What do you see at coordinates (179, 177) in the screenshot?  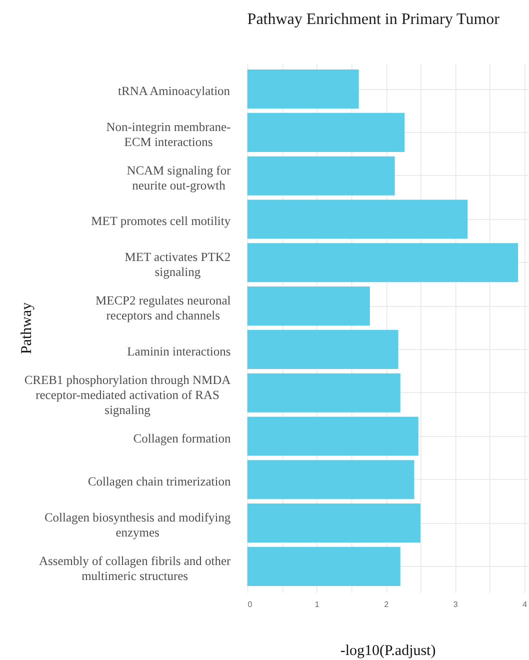 I see `y-tick-label: NCAM signaling for neurite out-growth` at bounding box center [179, 177].